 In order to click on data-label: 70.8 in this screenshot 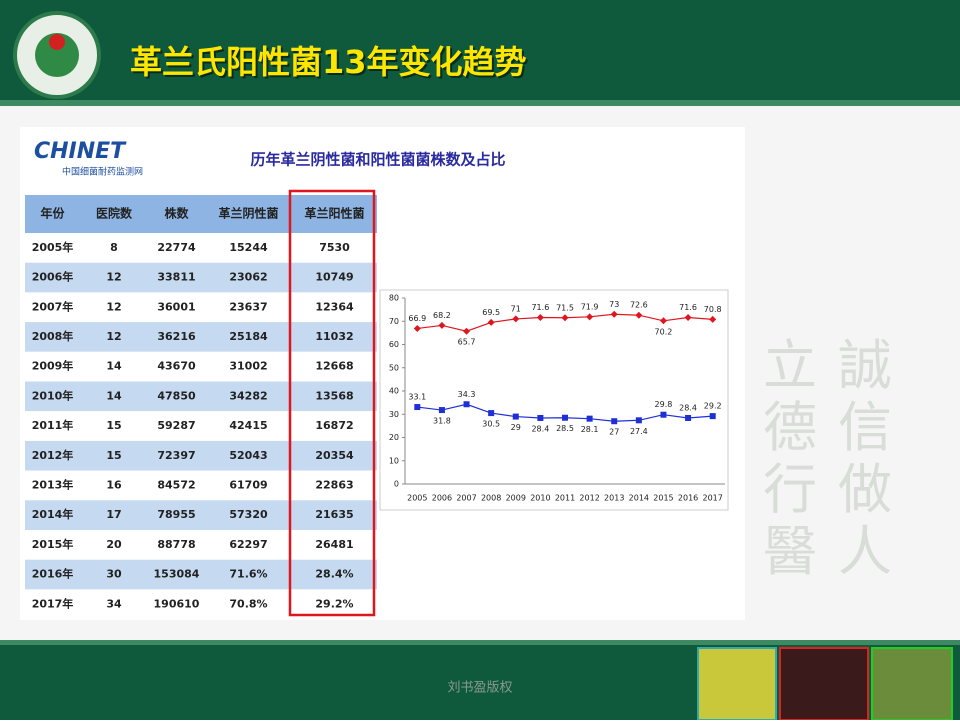, I will do `click(713, 309)`.